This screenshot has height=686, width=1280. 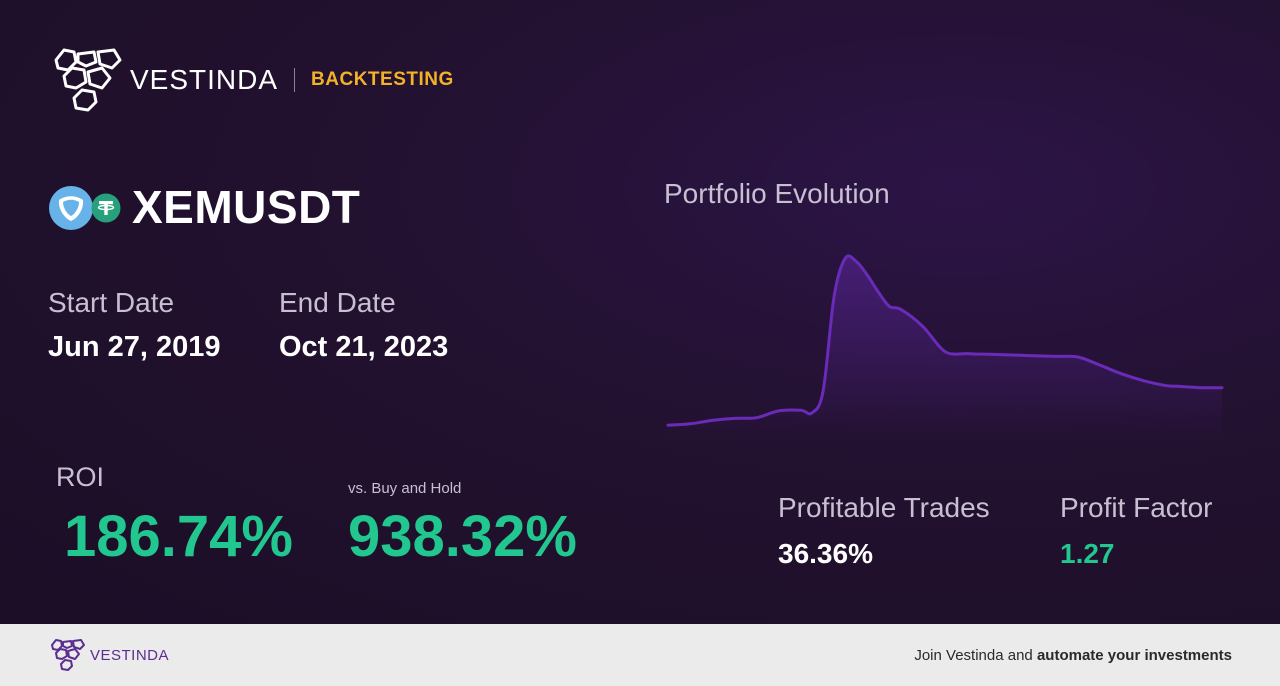 What do you see at coordinates (295, 80) in the screenshot?
I see `header-divider` at bounding box center [295, 80].